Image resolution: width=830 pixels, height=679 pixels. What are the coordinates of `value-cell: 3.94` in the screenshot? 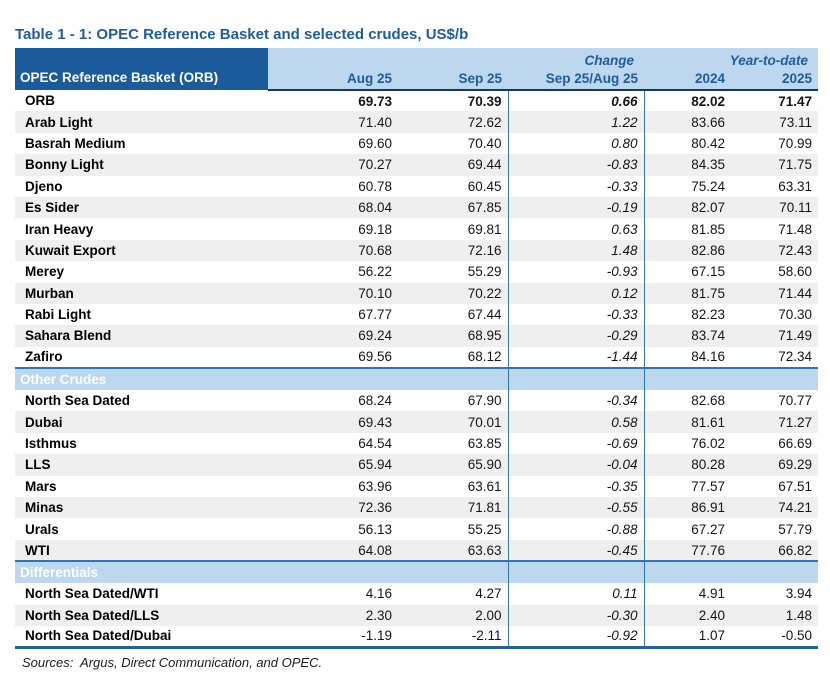 It's located at (775, 594).